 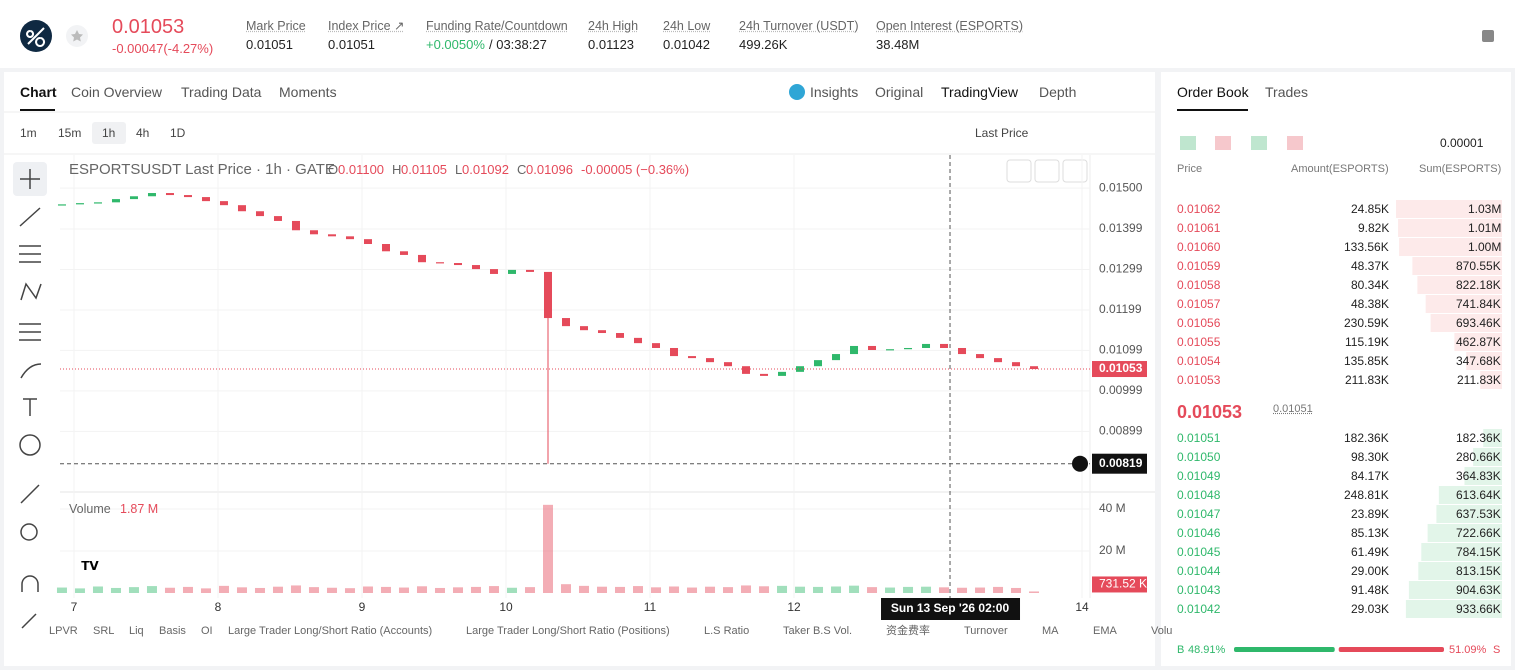 I want to click on ohlc-key: L, so click(x=459, y=169).